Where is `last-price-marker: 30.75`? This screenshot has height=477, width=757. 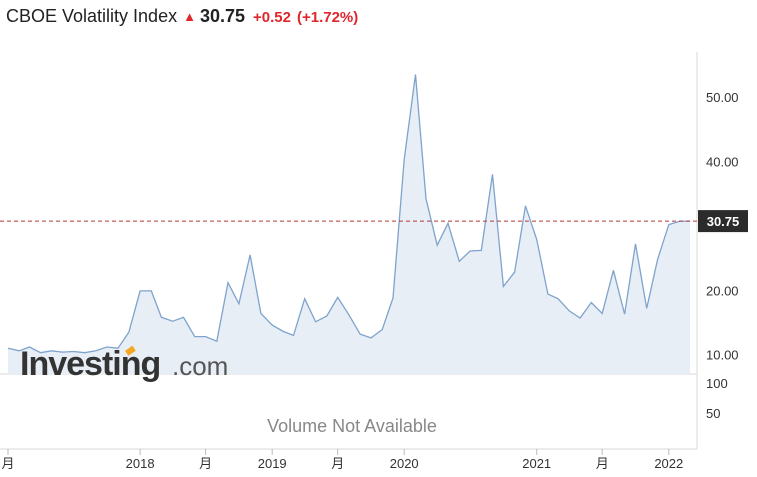 last-price-marker: 30.75 is located at coordinates (374, 221).